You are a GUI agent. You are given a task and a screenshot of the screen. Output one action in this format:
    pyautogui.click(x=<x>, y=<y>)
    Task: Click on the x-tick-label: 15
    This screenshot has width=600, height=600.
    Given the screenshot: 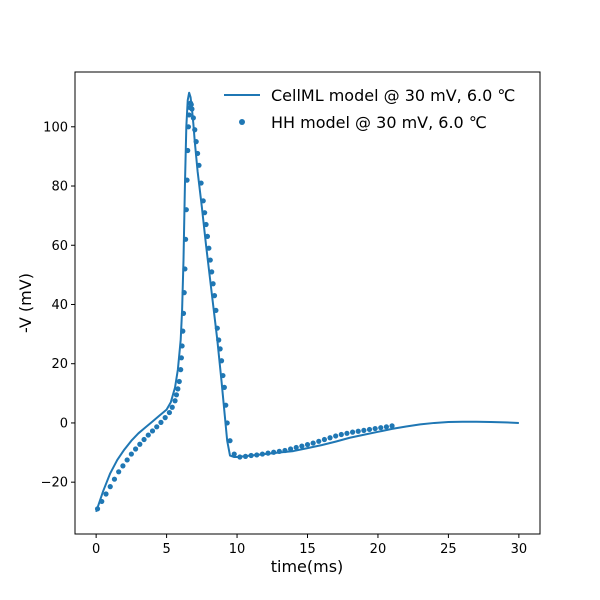 What is the action you would take?
    pyautogui.click(x=307, y=549)
    